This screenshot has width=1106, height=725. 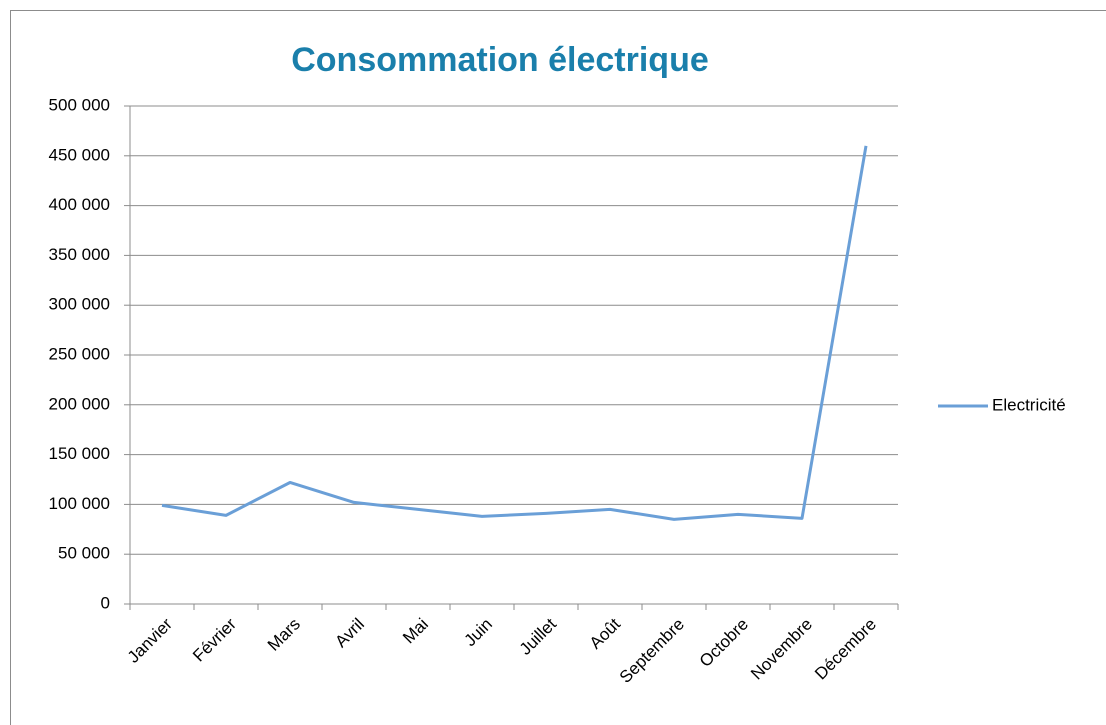 I want to click on x-tick-label: Décembre, so click(x=845, y=649).